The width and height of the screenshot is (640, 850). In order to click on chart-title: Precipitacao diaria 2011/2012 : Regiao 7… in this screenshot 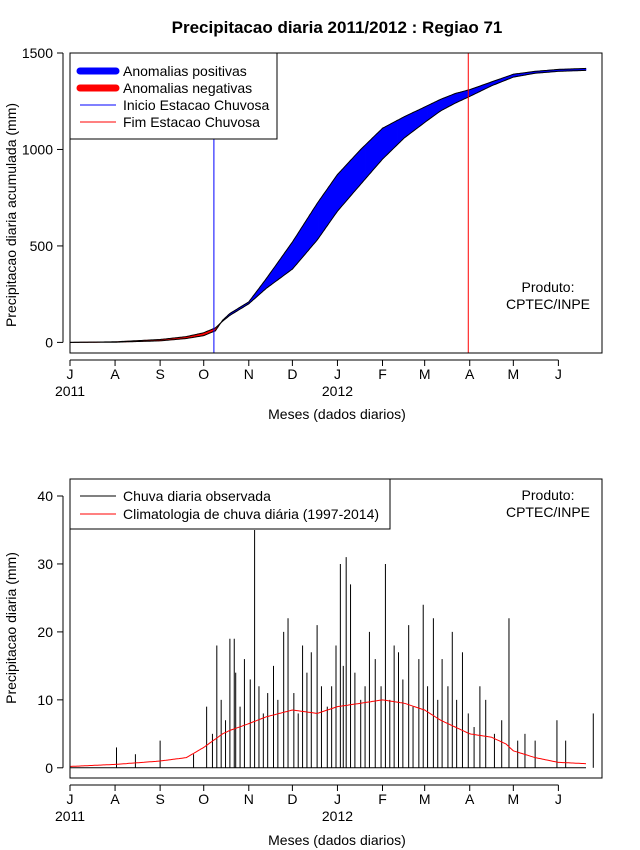, I will do `click(337, 27)`.